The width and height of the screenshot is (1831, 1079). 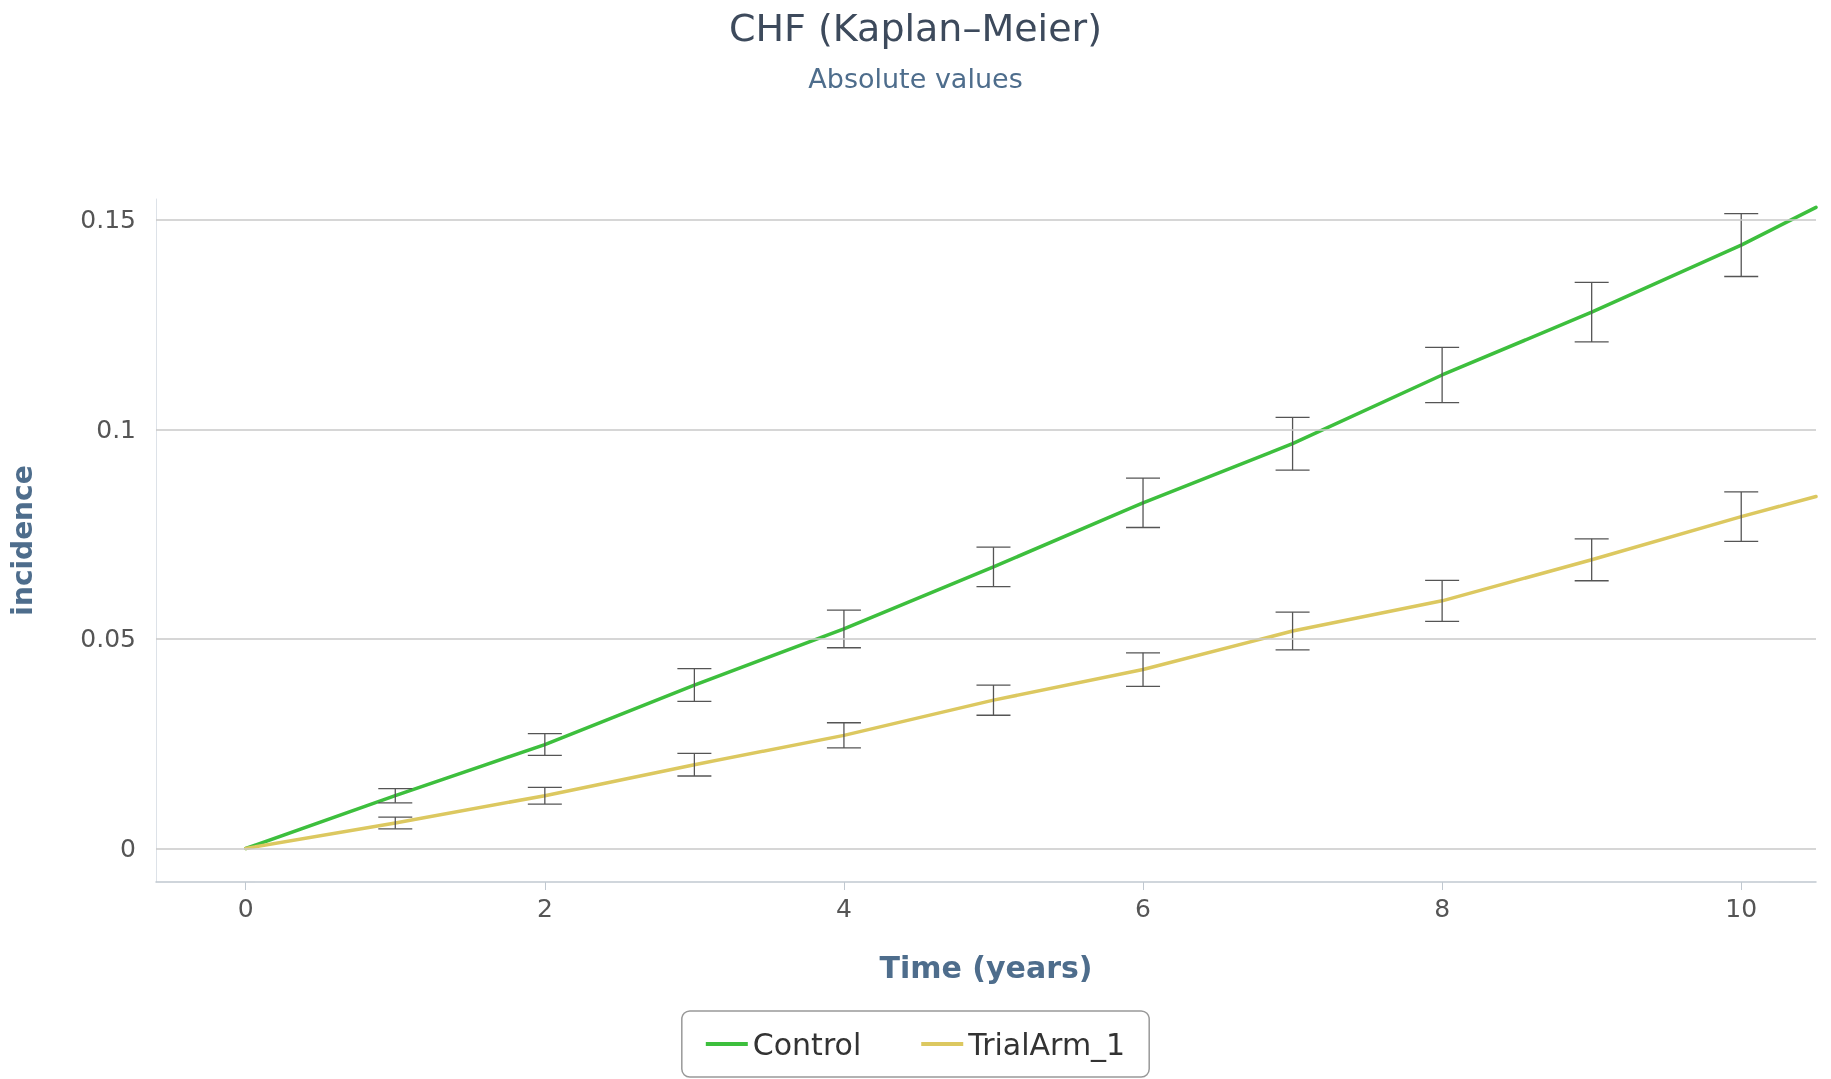 What do you see at coordinates (108, 220) in the screenshot?
I see `y-tick-label: 0.15` at bounding box center [108, 220].